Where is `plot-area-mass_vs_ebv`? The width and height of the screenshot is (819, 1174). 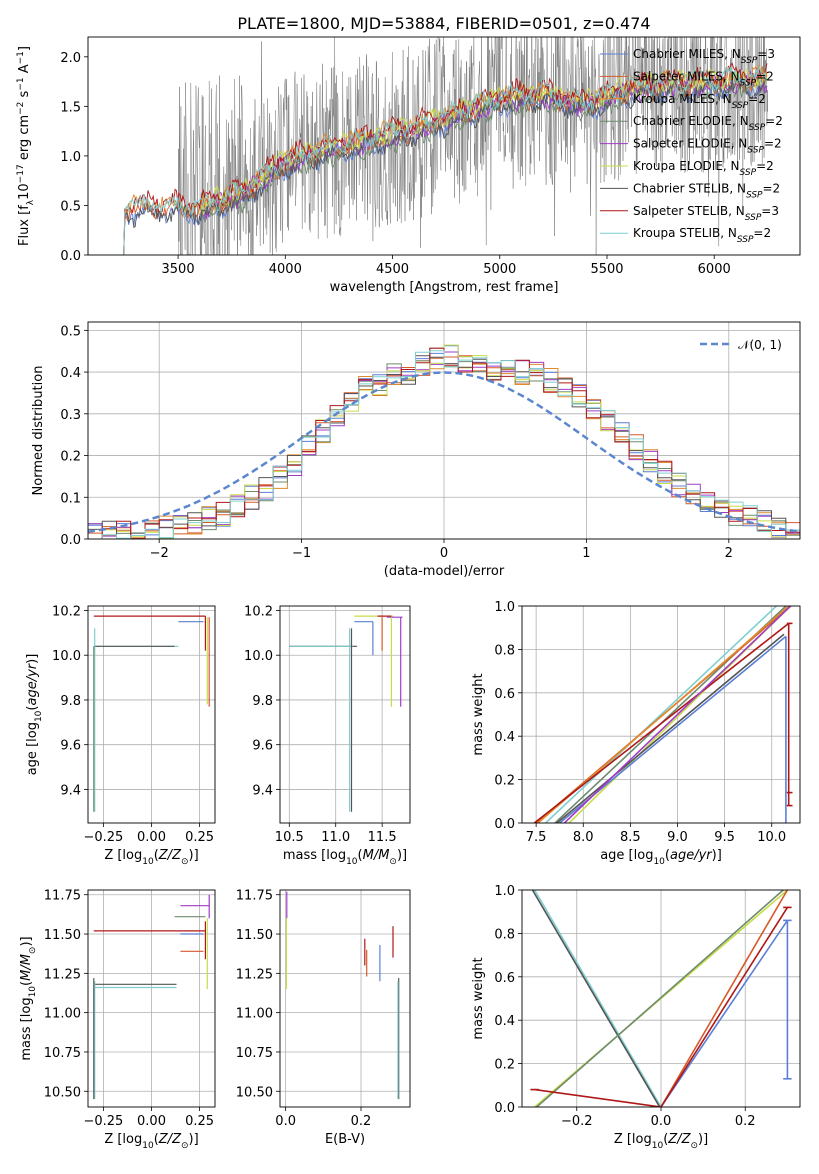 plot-area-mass_vs_ebv is located at coordinates (342, 995).